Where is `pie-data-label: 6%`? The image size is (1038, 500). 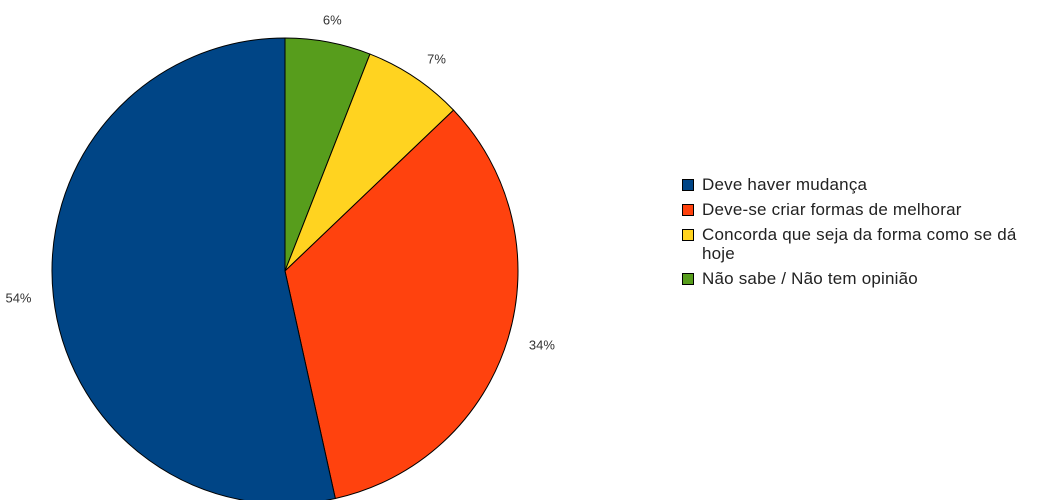 pie-data-label: 6% is located at coordinates (332, 19).